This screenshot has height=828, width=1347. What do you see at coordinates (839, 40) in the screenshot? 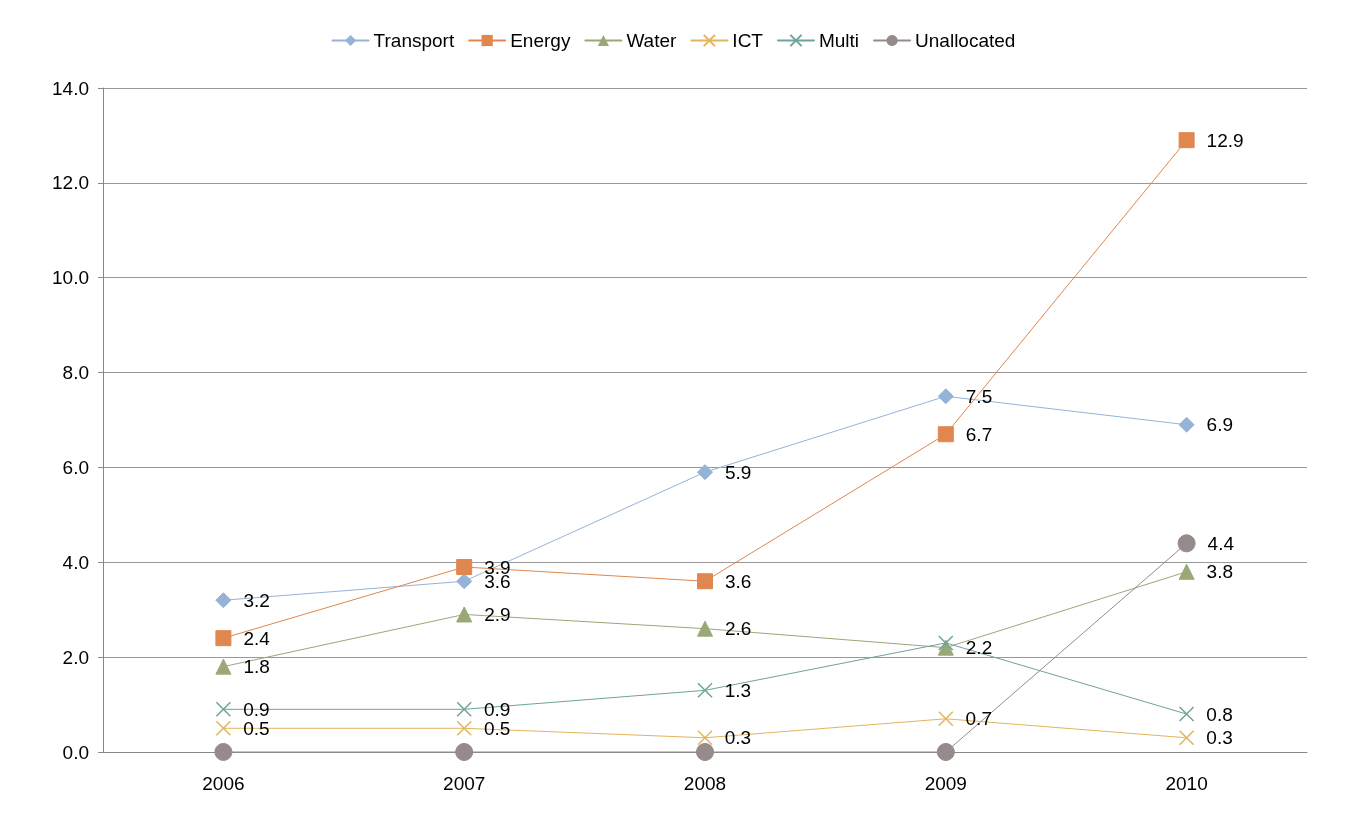
I see `legend-label: Multi` at bounding box center [839, 40].